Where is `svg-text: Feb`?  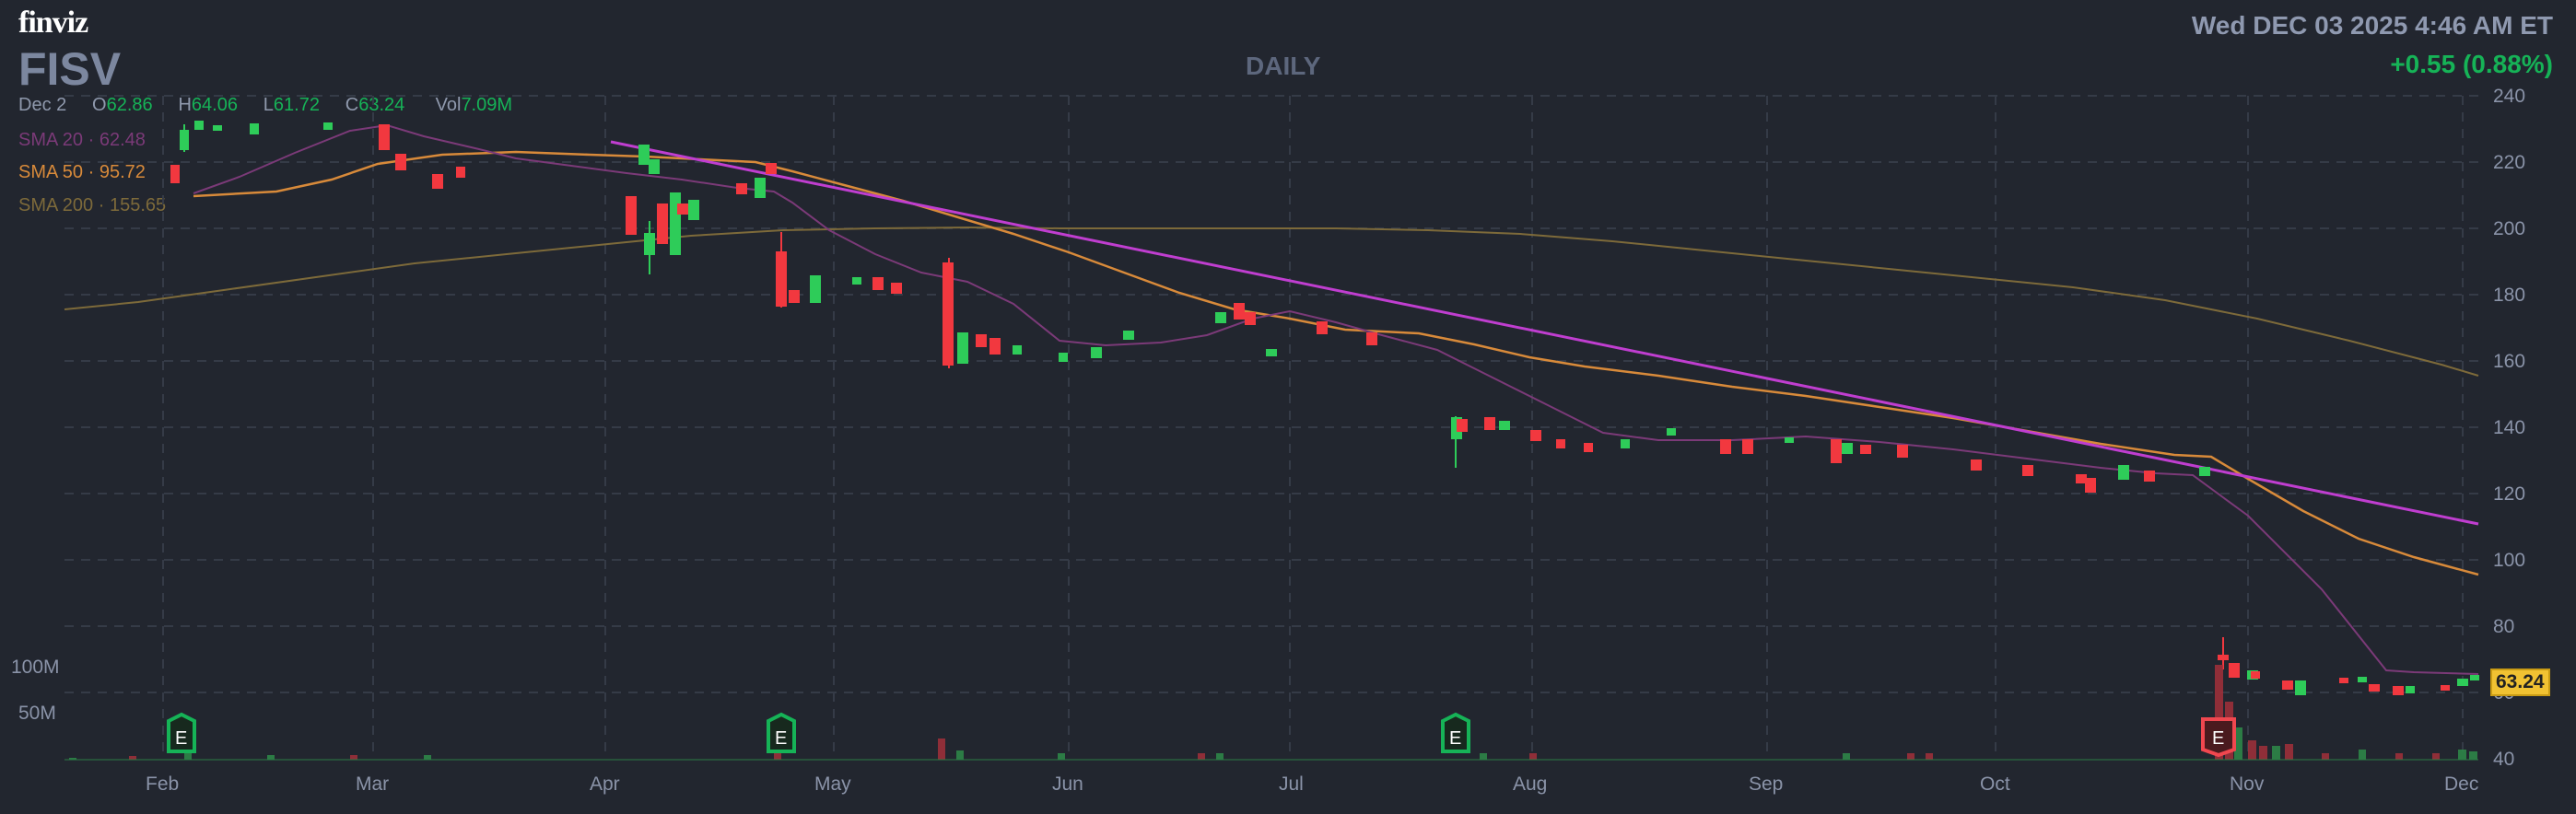 svg-text: Feb is located at coordinates (162, 784).